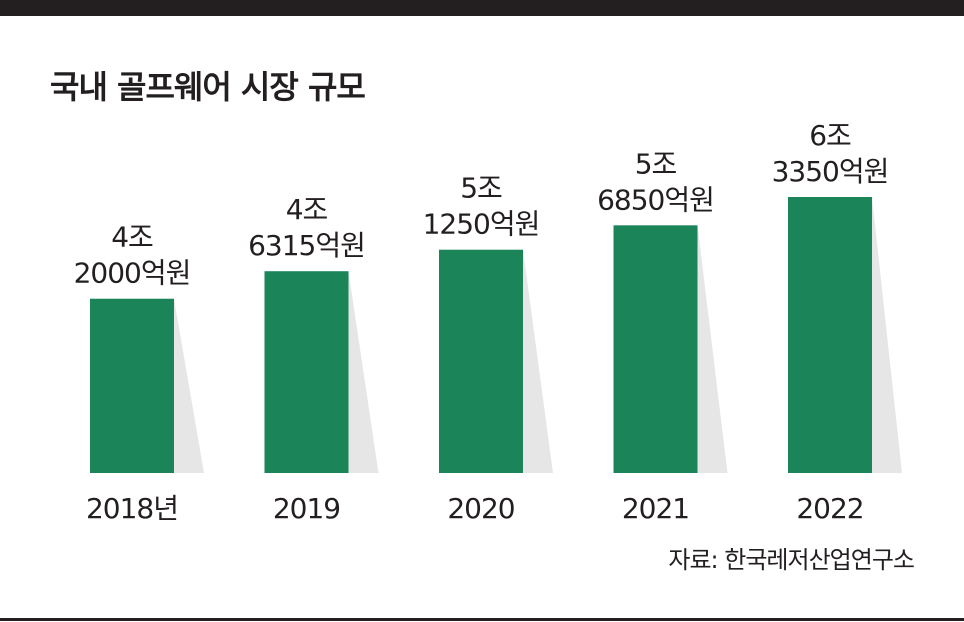 Image resolution: width=964 pixels, height=622 pixels. Describe the element at coordinates (132, 508) in the screenshot. I see `x-tick-label: 2018년` at that location.